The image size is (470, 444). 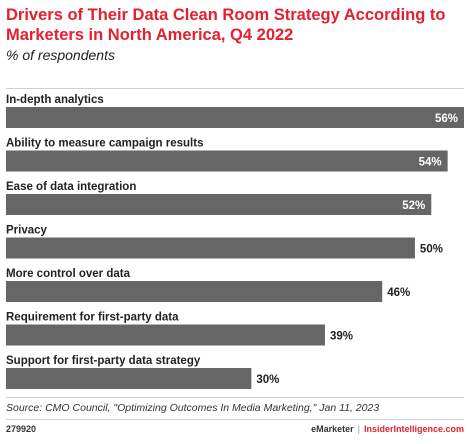 What do you see at coordinates (413, 429) in the screenshot?
I see `brand-insider-intelligence: InsiderIntelligence.com` at bounding box center [413, 429].